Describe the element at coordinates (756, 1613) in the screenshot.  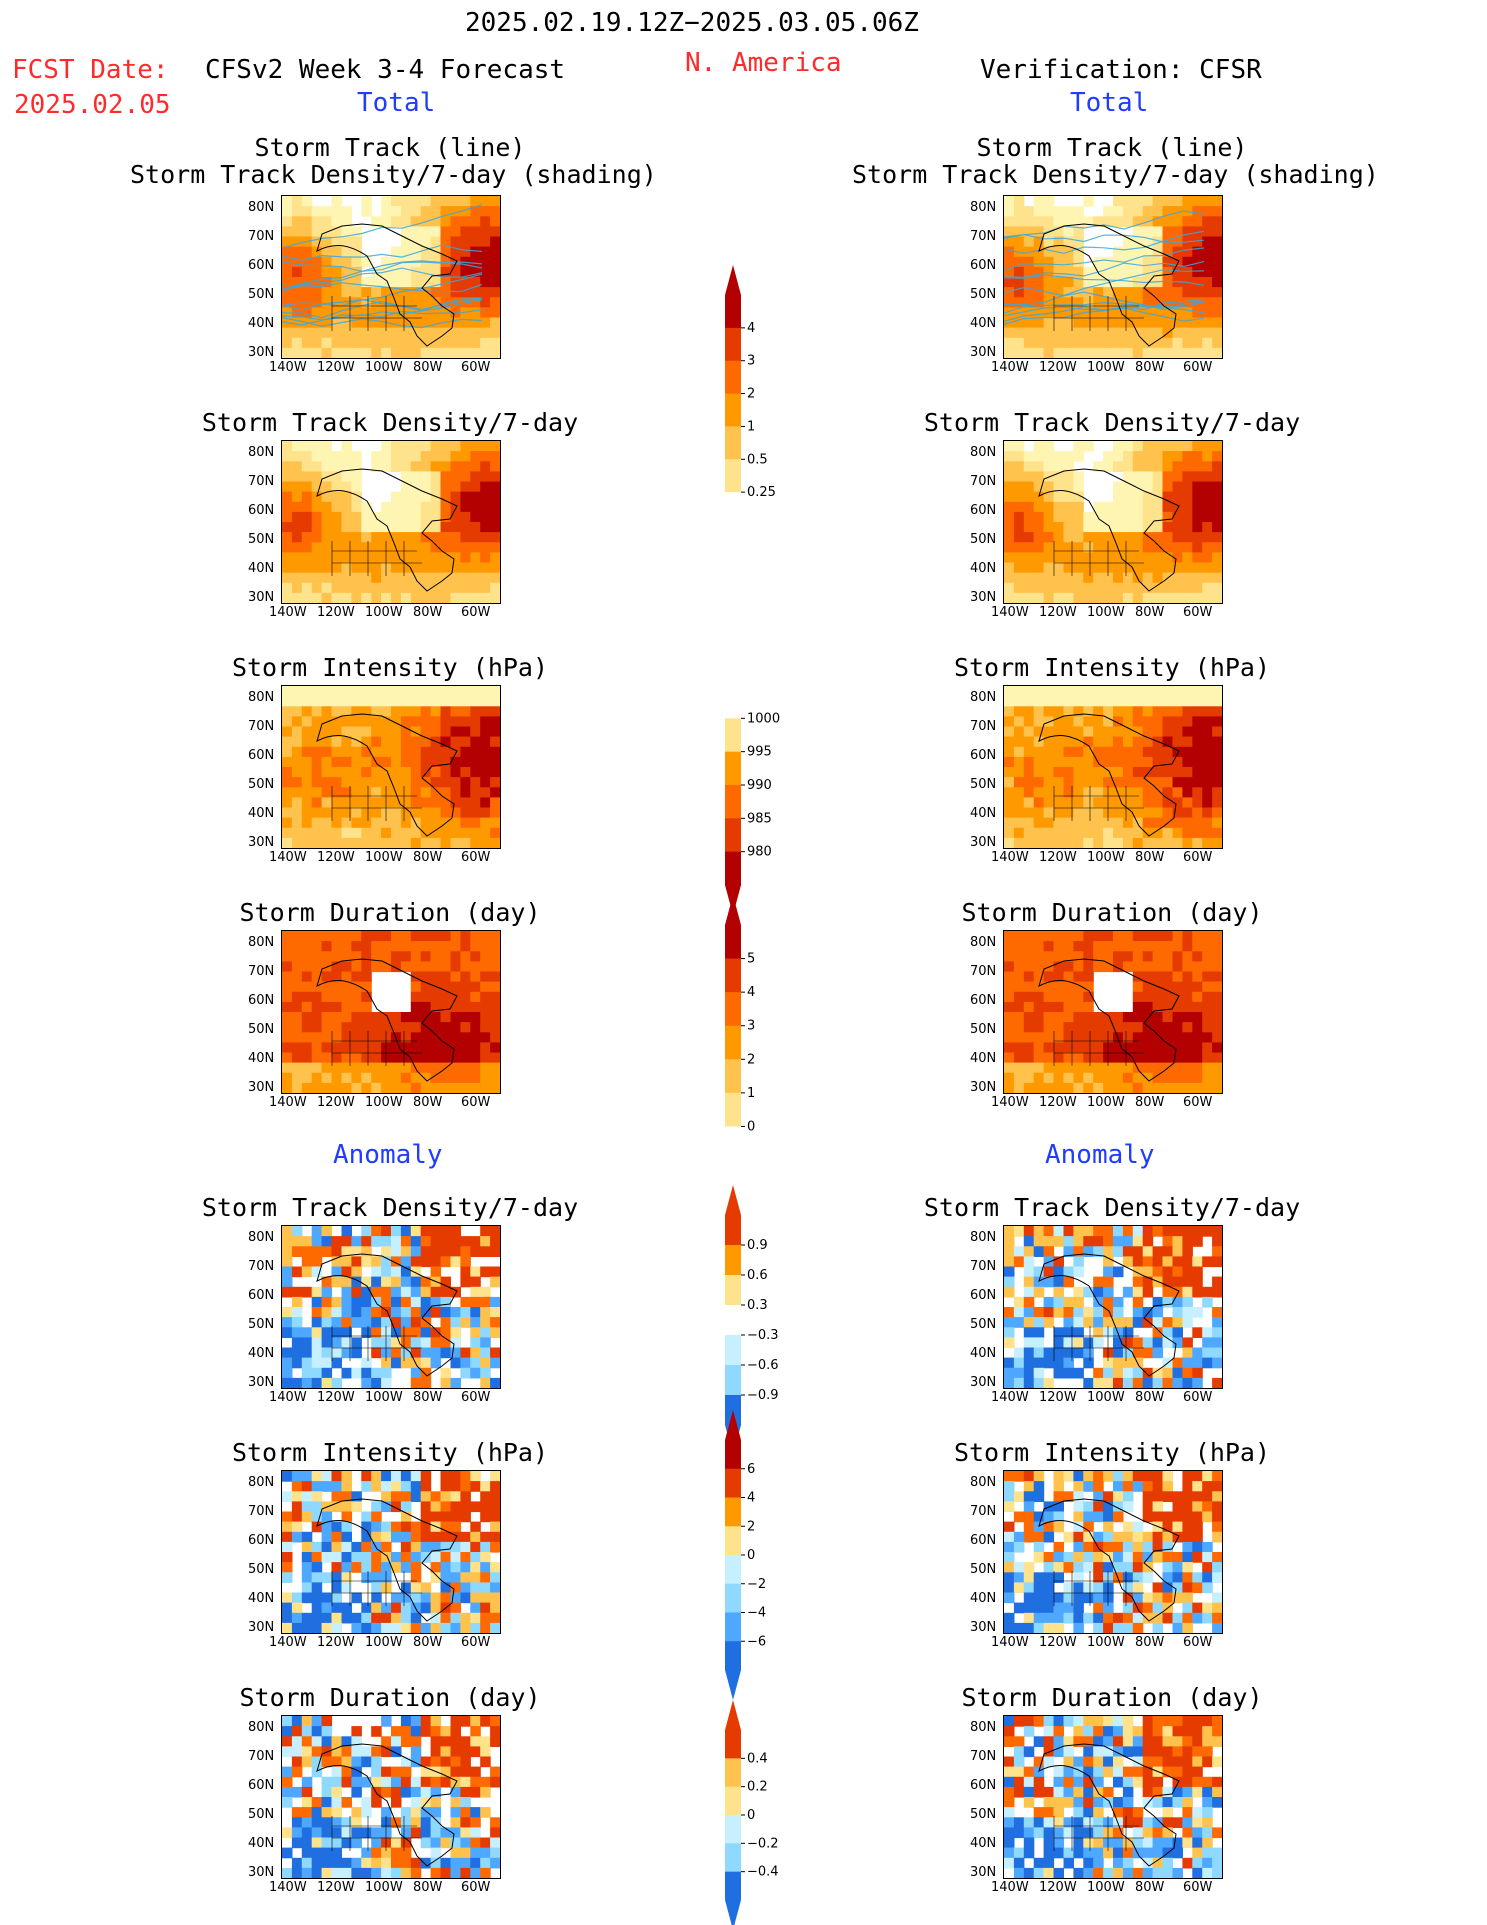
I see `intensity-anom-colorbar-tick: −4` at that location.